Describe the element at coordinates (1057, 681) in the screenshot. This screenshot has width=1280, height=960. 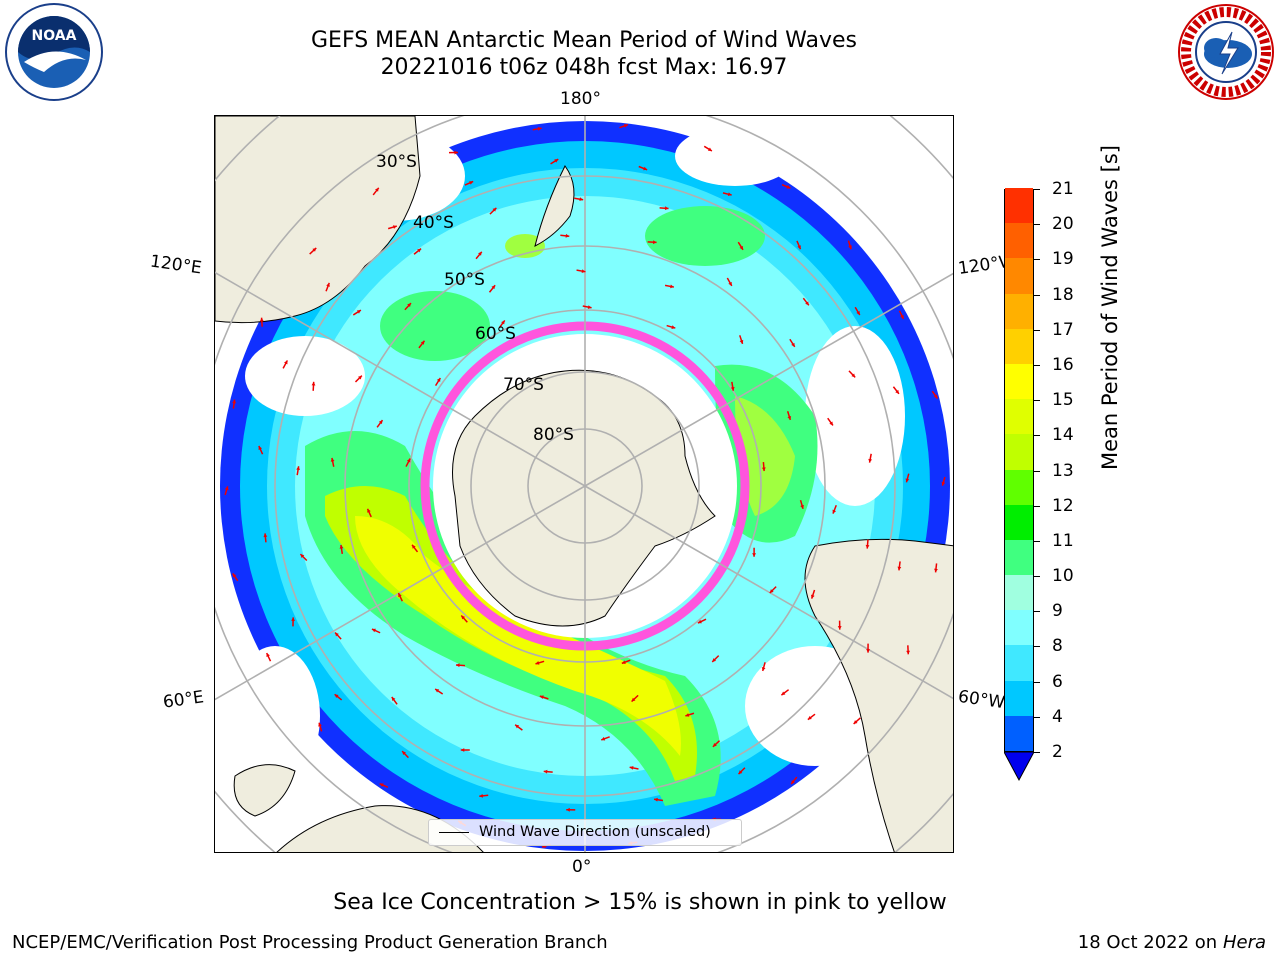
I see `colorbar-tick-label: 6` at that location.